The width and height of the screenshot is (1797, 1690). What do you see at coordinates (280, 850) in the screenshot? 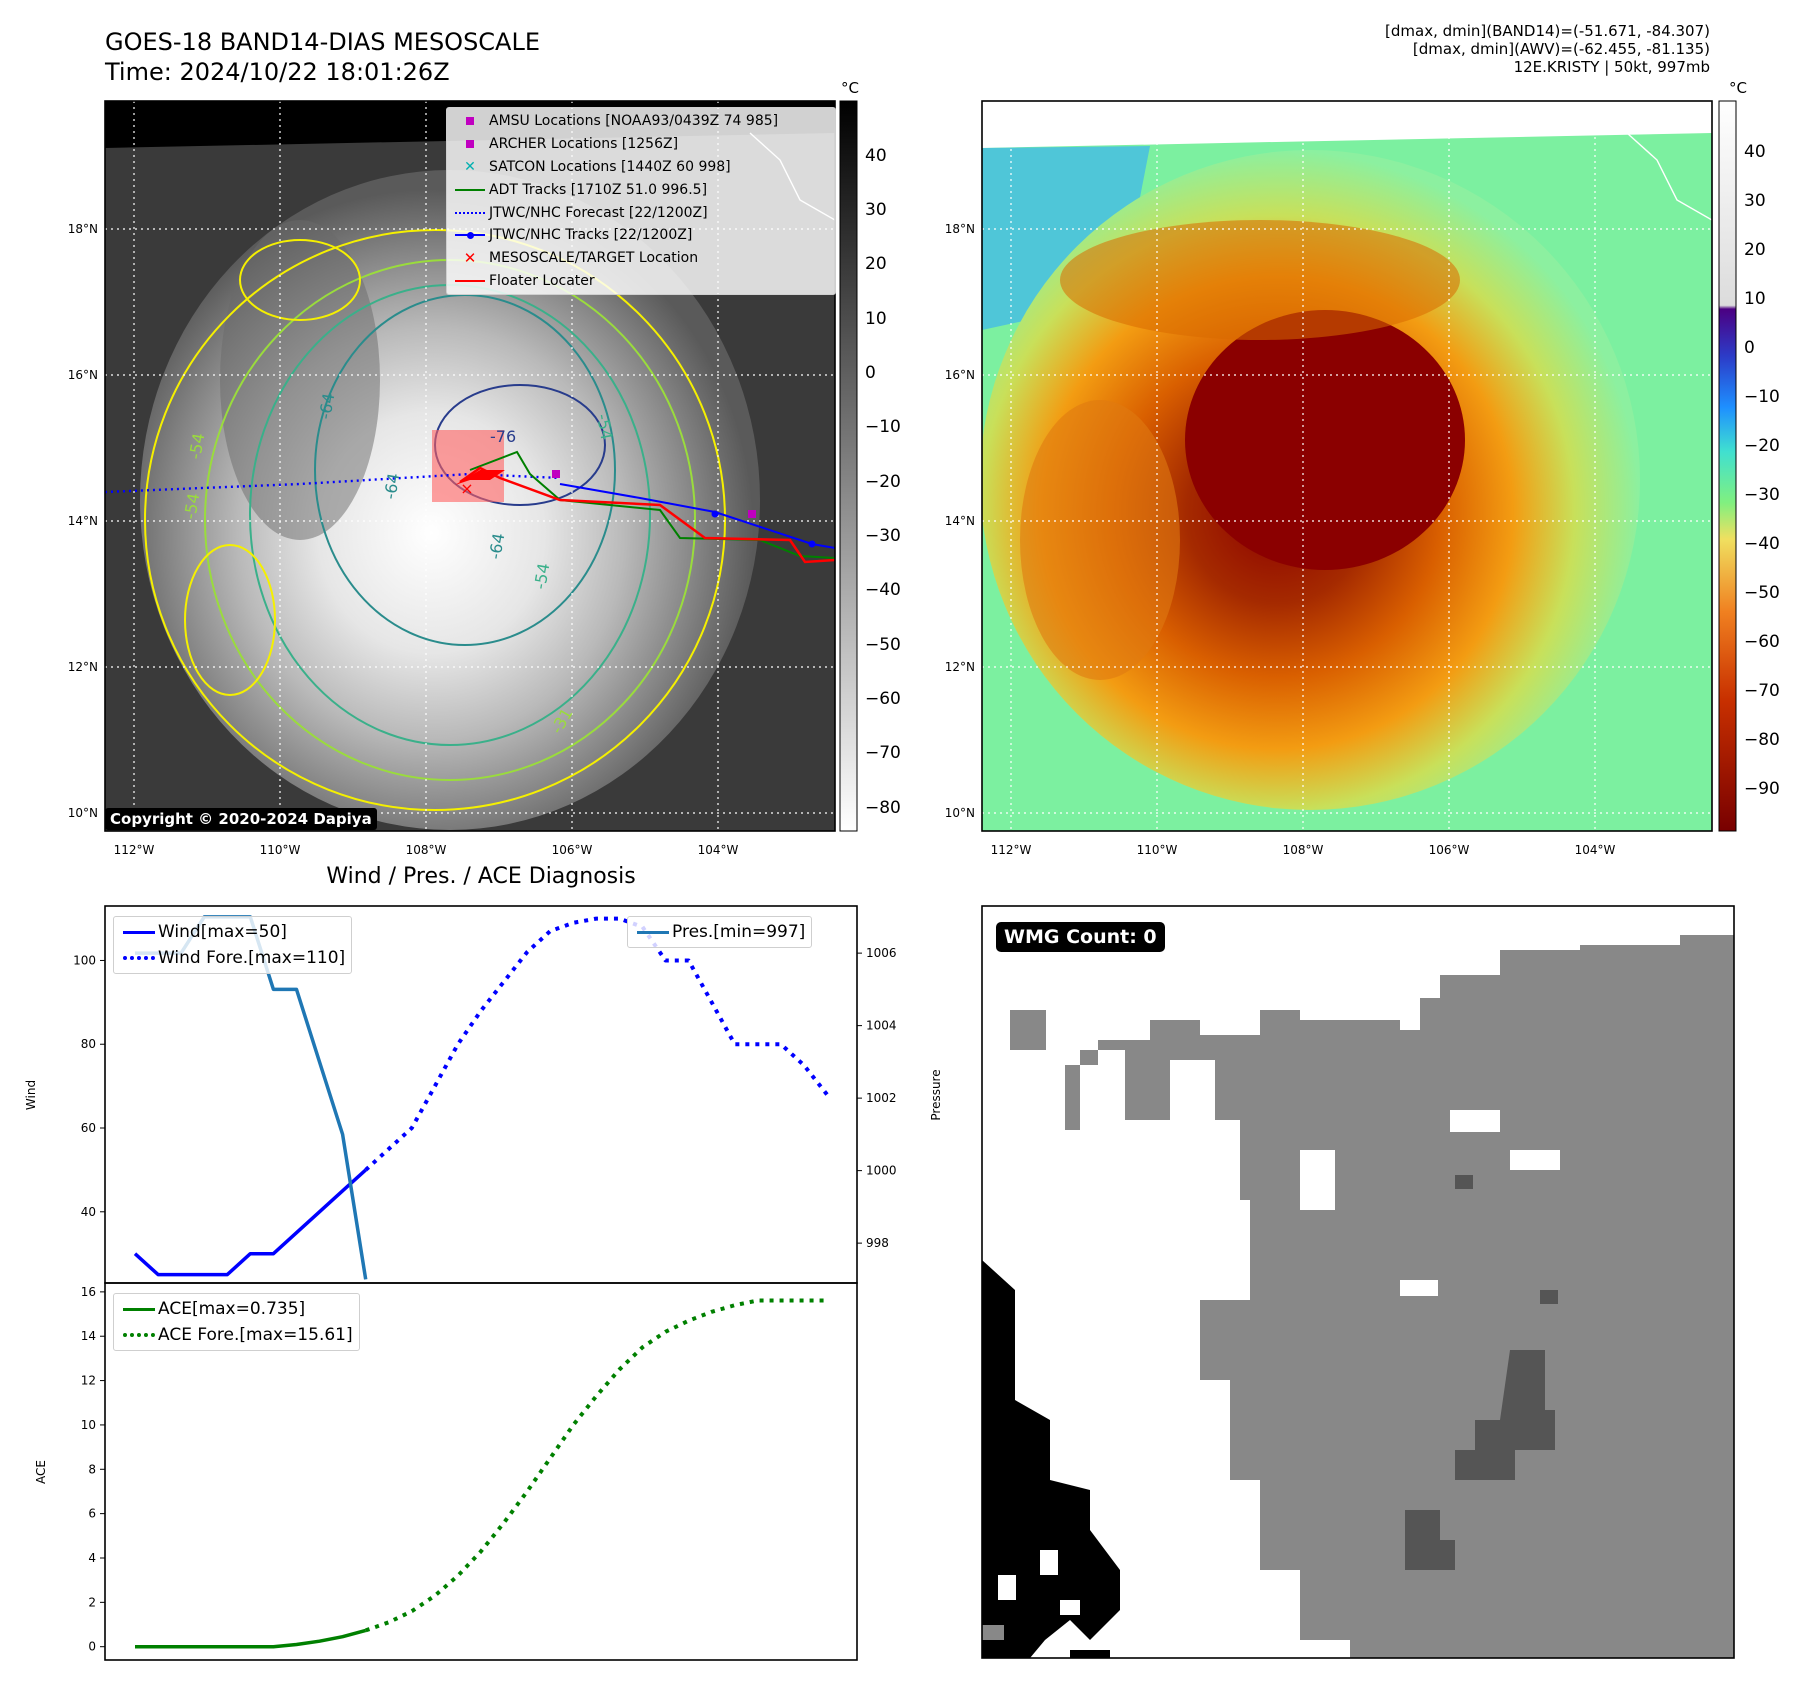
I see `ir-lon-tick: 110°W` at bounding box center [280, 850].